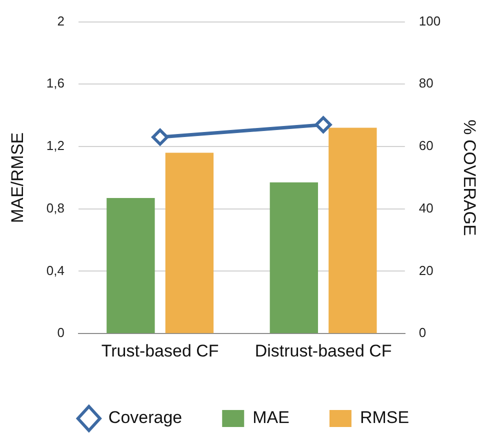 The height and width of the screenshot is (441, 487). I want to click on x-tick-label: Trust-based CF, so click(160, 350).